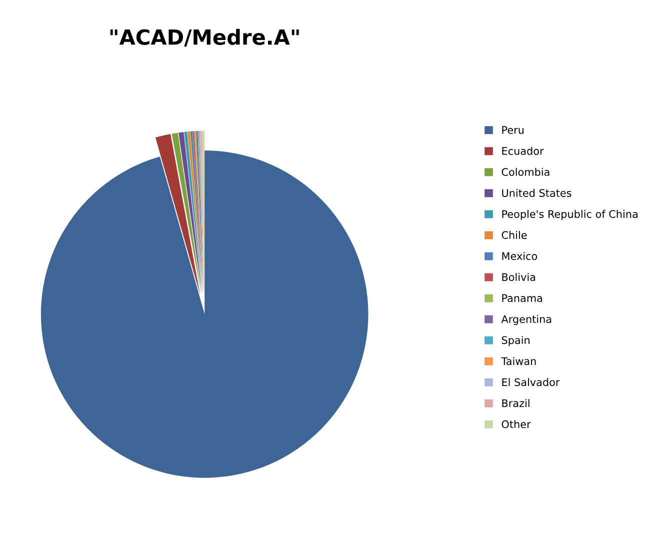  I want to click on legend-label: Panama, so click(522, 298).